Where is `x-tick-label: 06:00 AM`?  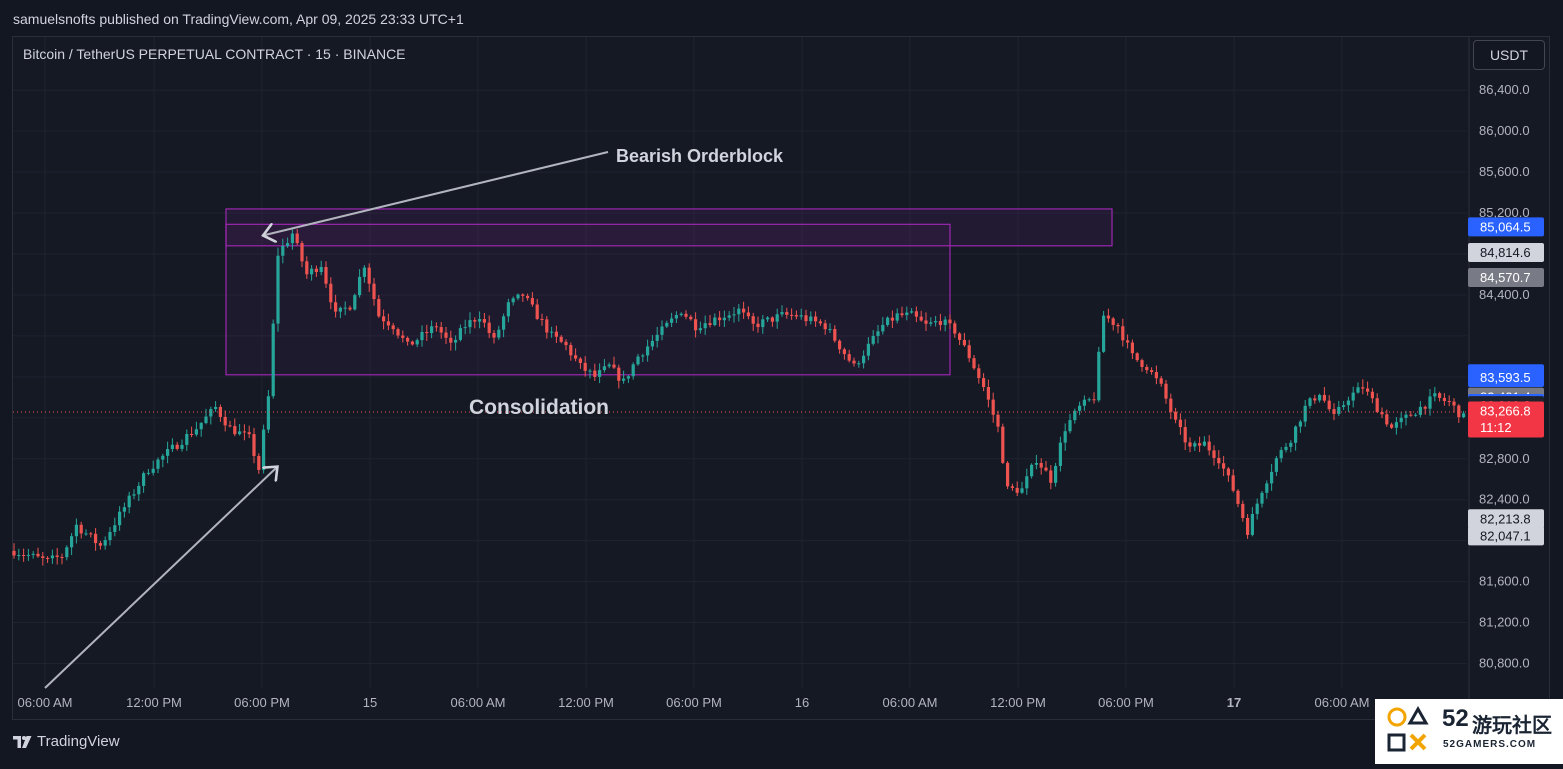
x-tick-label: 06:00 AM is located at coordinates (910, 702).